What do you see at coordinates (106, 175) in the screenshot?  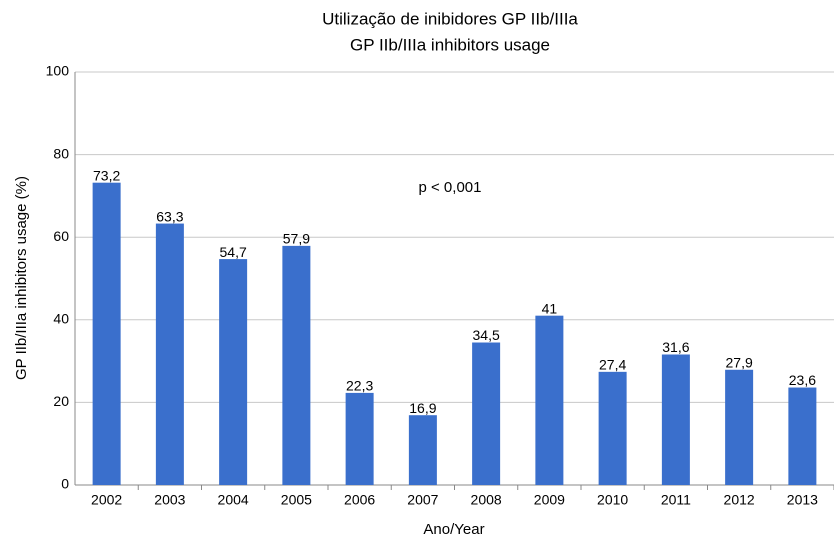 I see `value-label: 73,2` at bounding box center [106, 175].